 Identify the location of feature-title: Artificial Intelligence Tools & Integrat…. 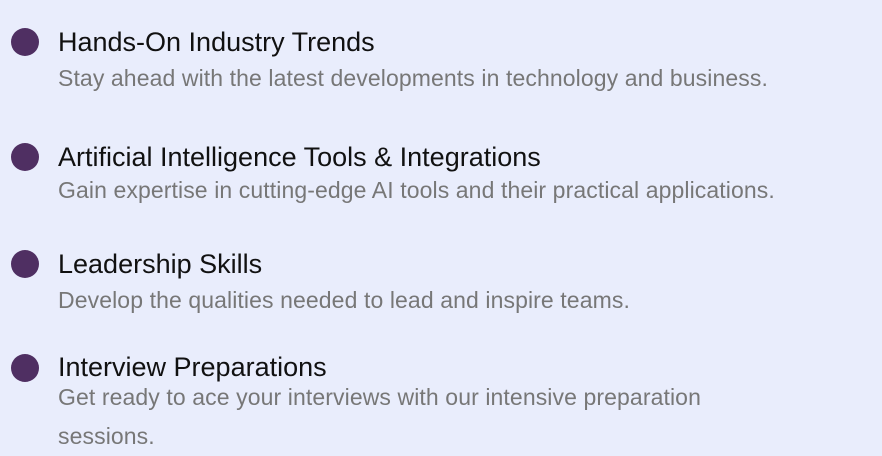
(299, 157).